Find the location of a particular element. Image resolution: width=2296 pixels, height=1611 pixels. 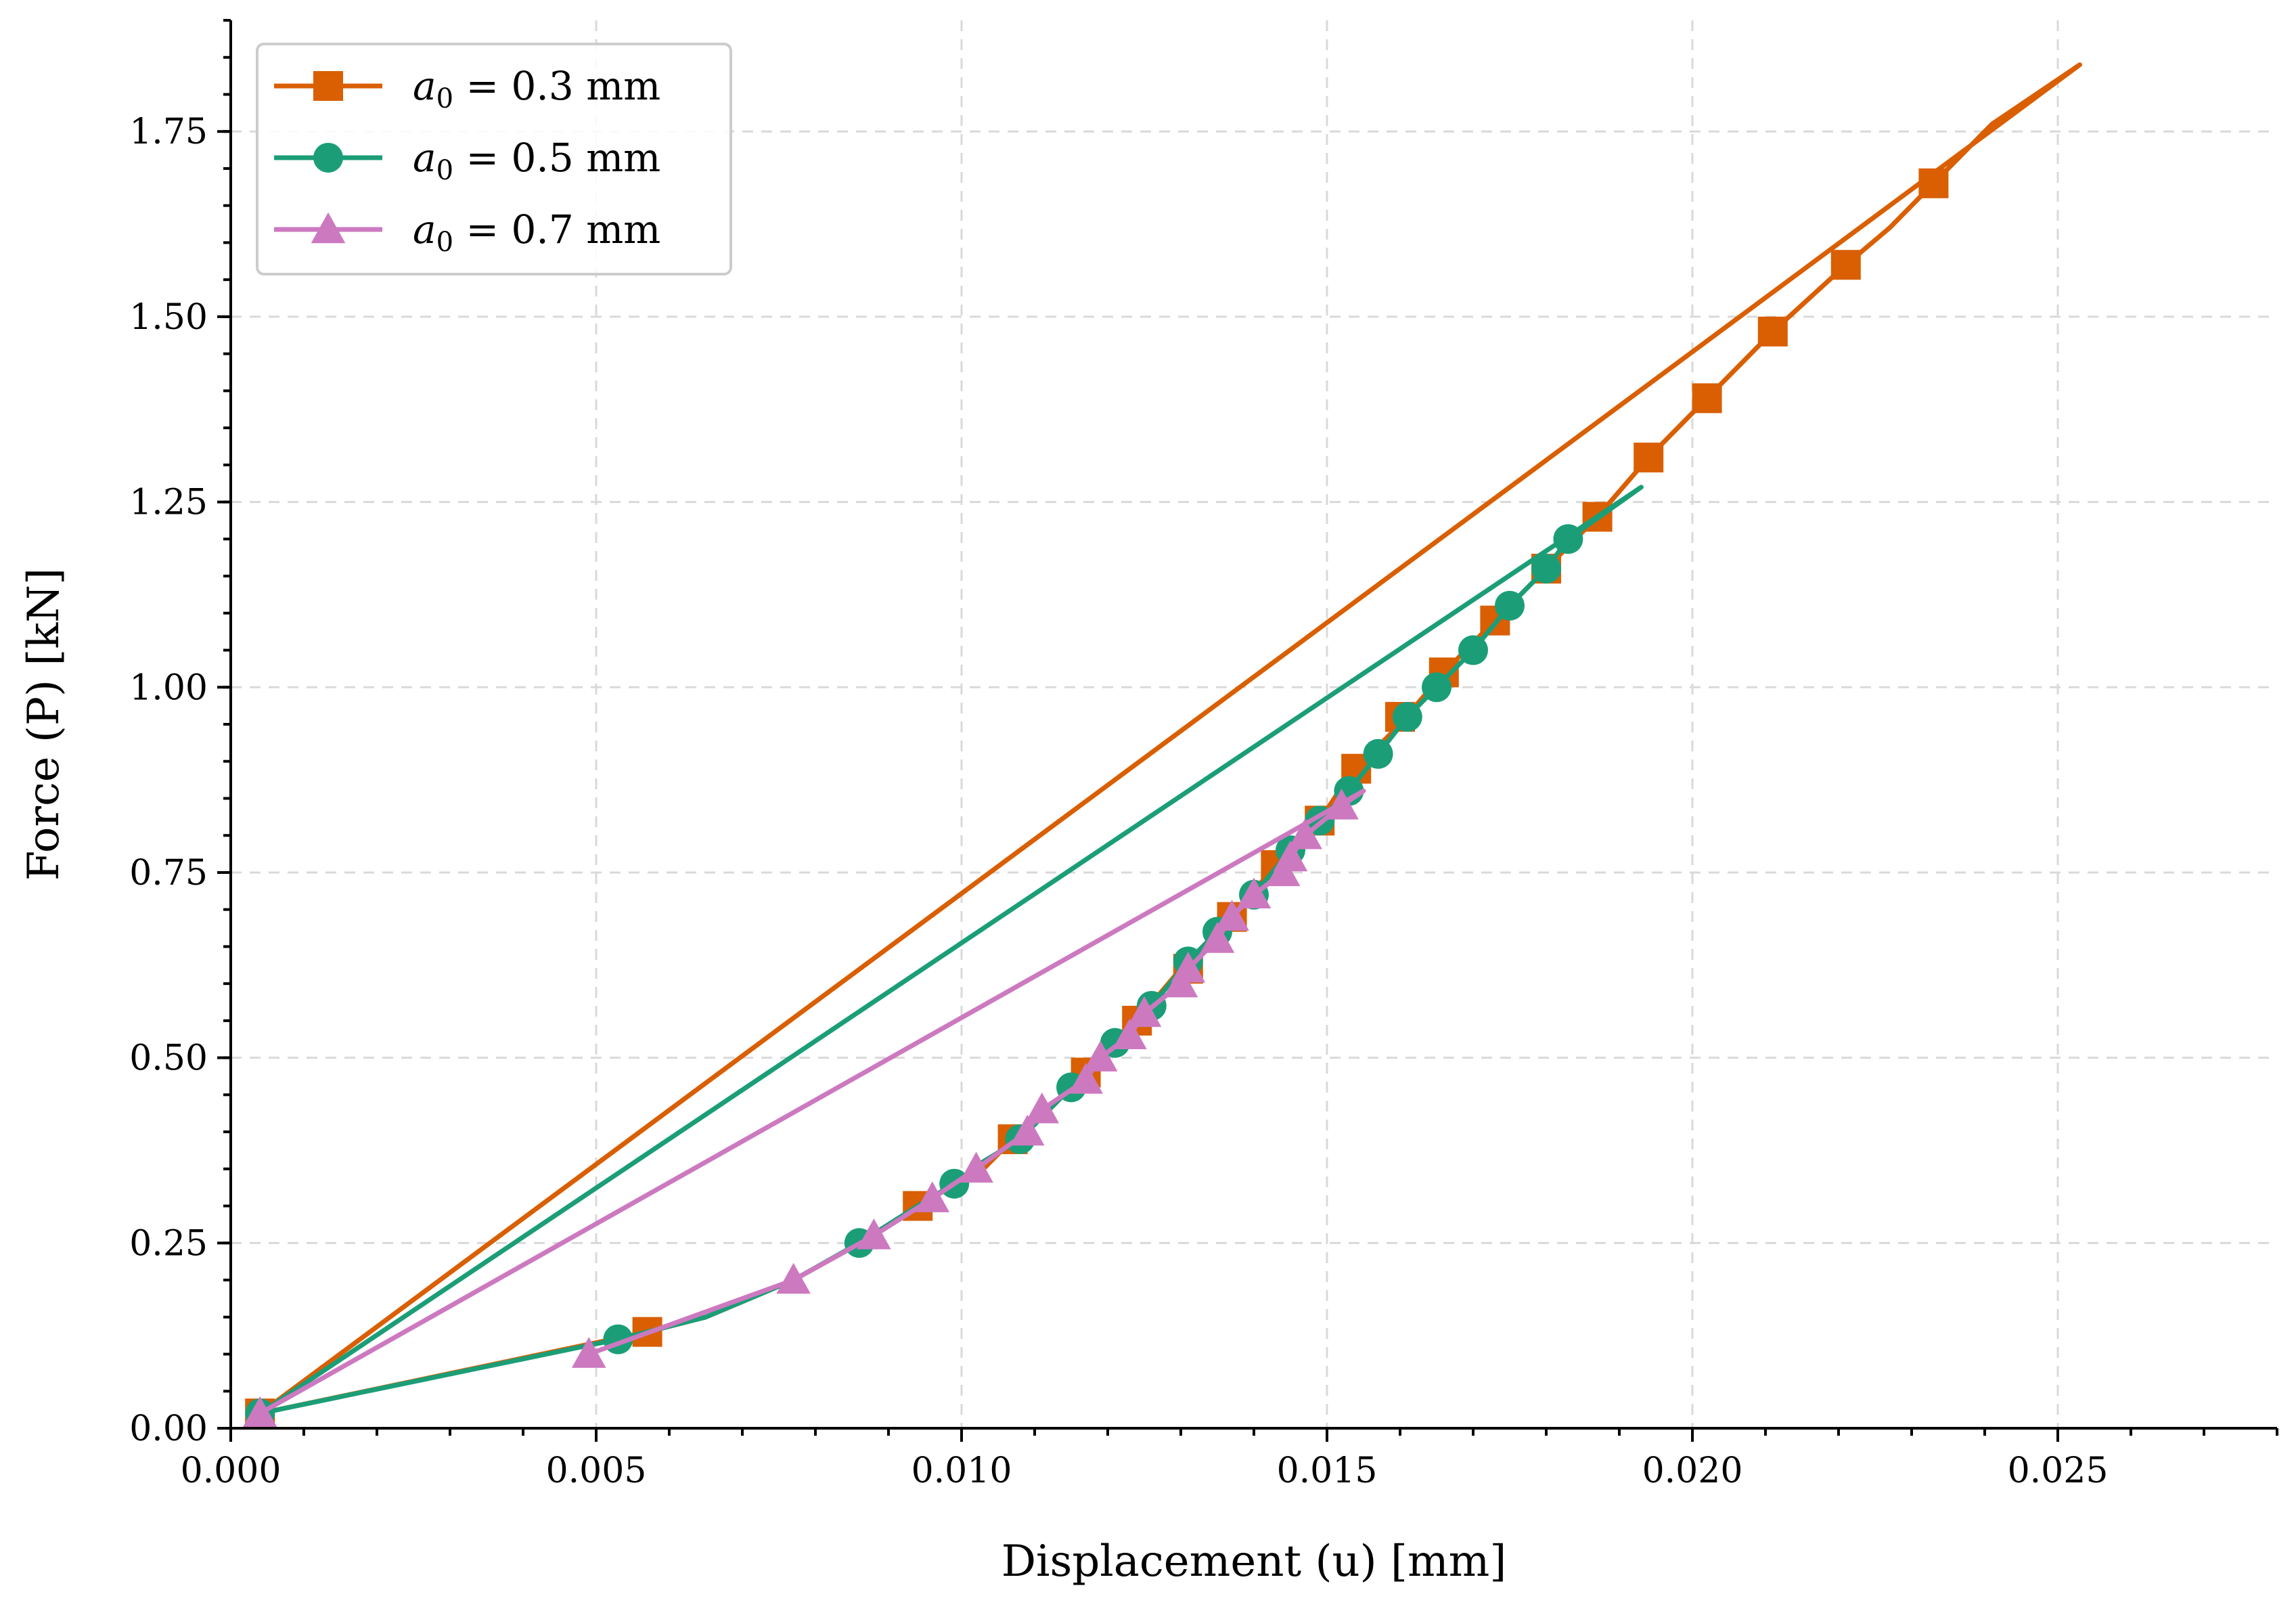

legend-box is located at coordinates (494, 159).